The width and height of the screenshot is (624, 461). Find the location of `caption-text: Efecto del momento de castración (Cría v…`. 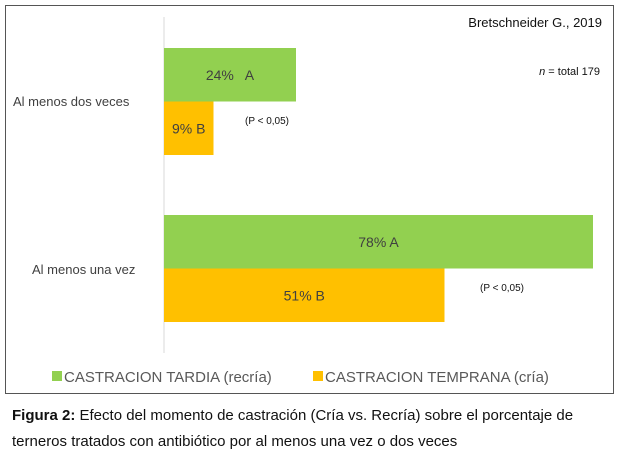

caption-text: Efecto del momento de castración (Cría v… is located at coordinates (293, 428).